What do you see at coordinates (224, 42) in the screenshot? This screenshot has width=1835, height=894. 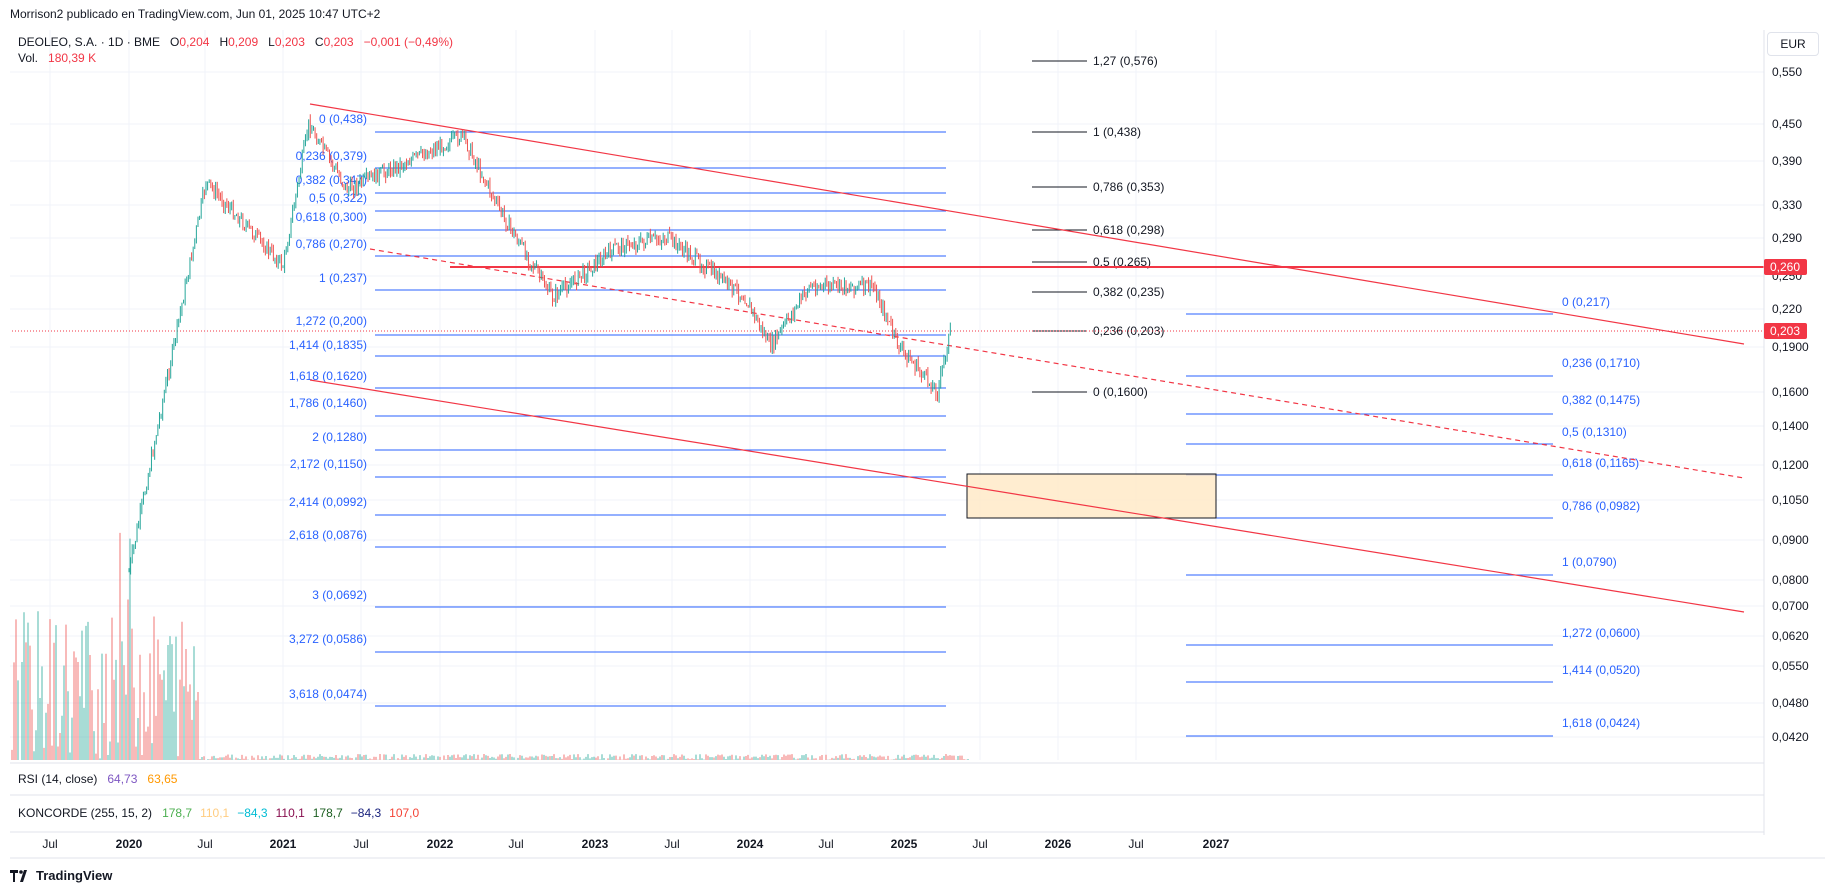 I see `high-label: H` at bounding box center [224, 42].